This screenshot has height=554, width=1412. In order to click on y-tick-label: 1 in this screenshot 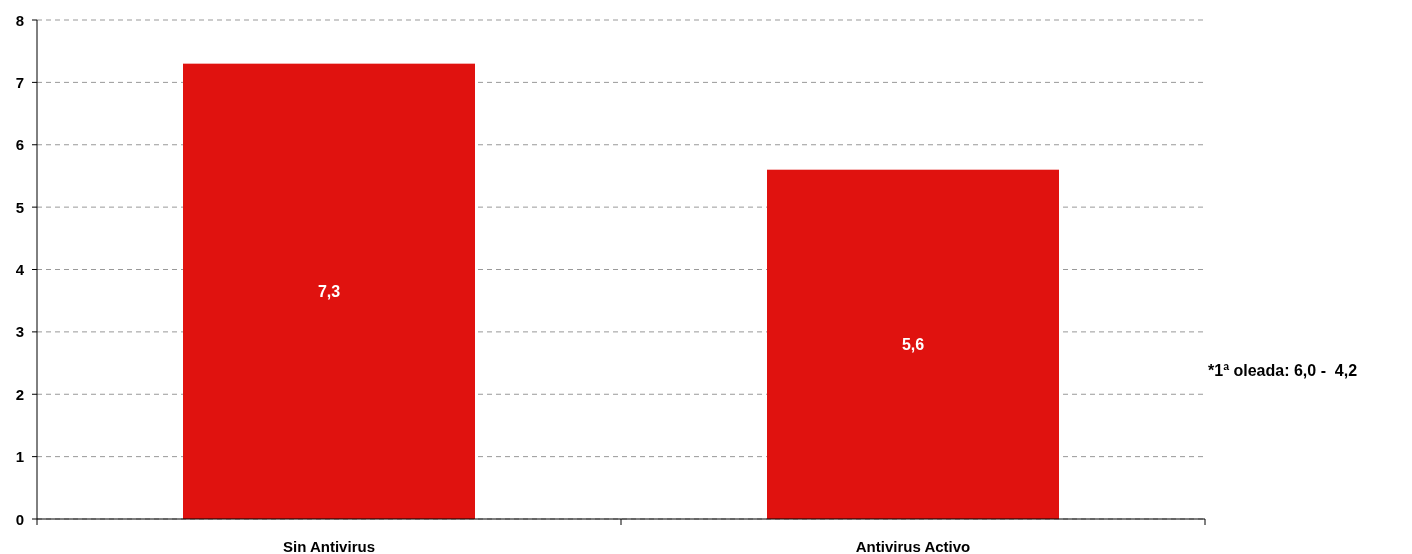, I will do `click(19, 457)`.